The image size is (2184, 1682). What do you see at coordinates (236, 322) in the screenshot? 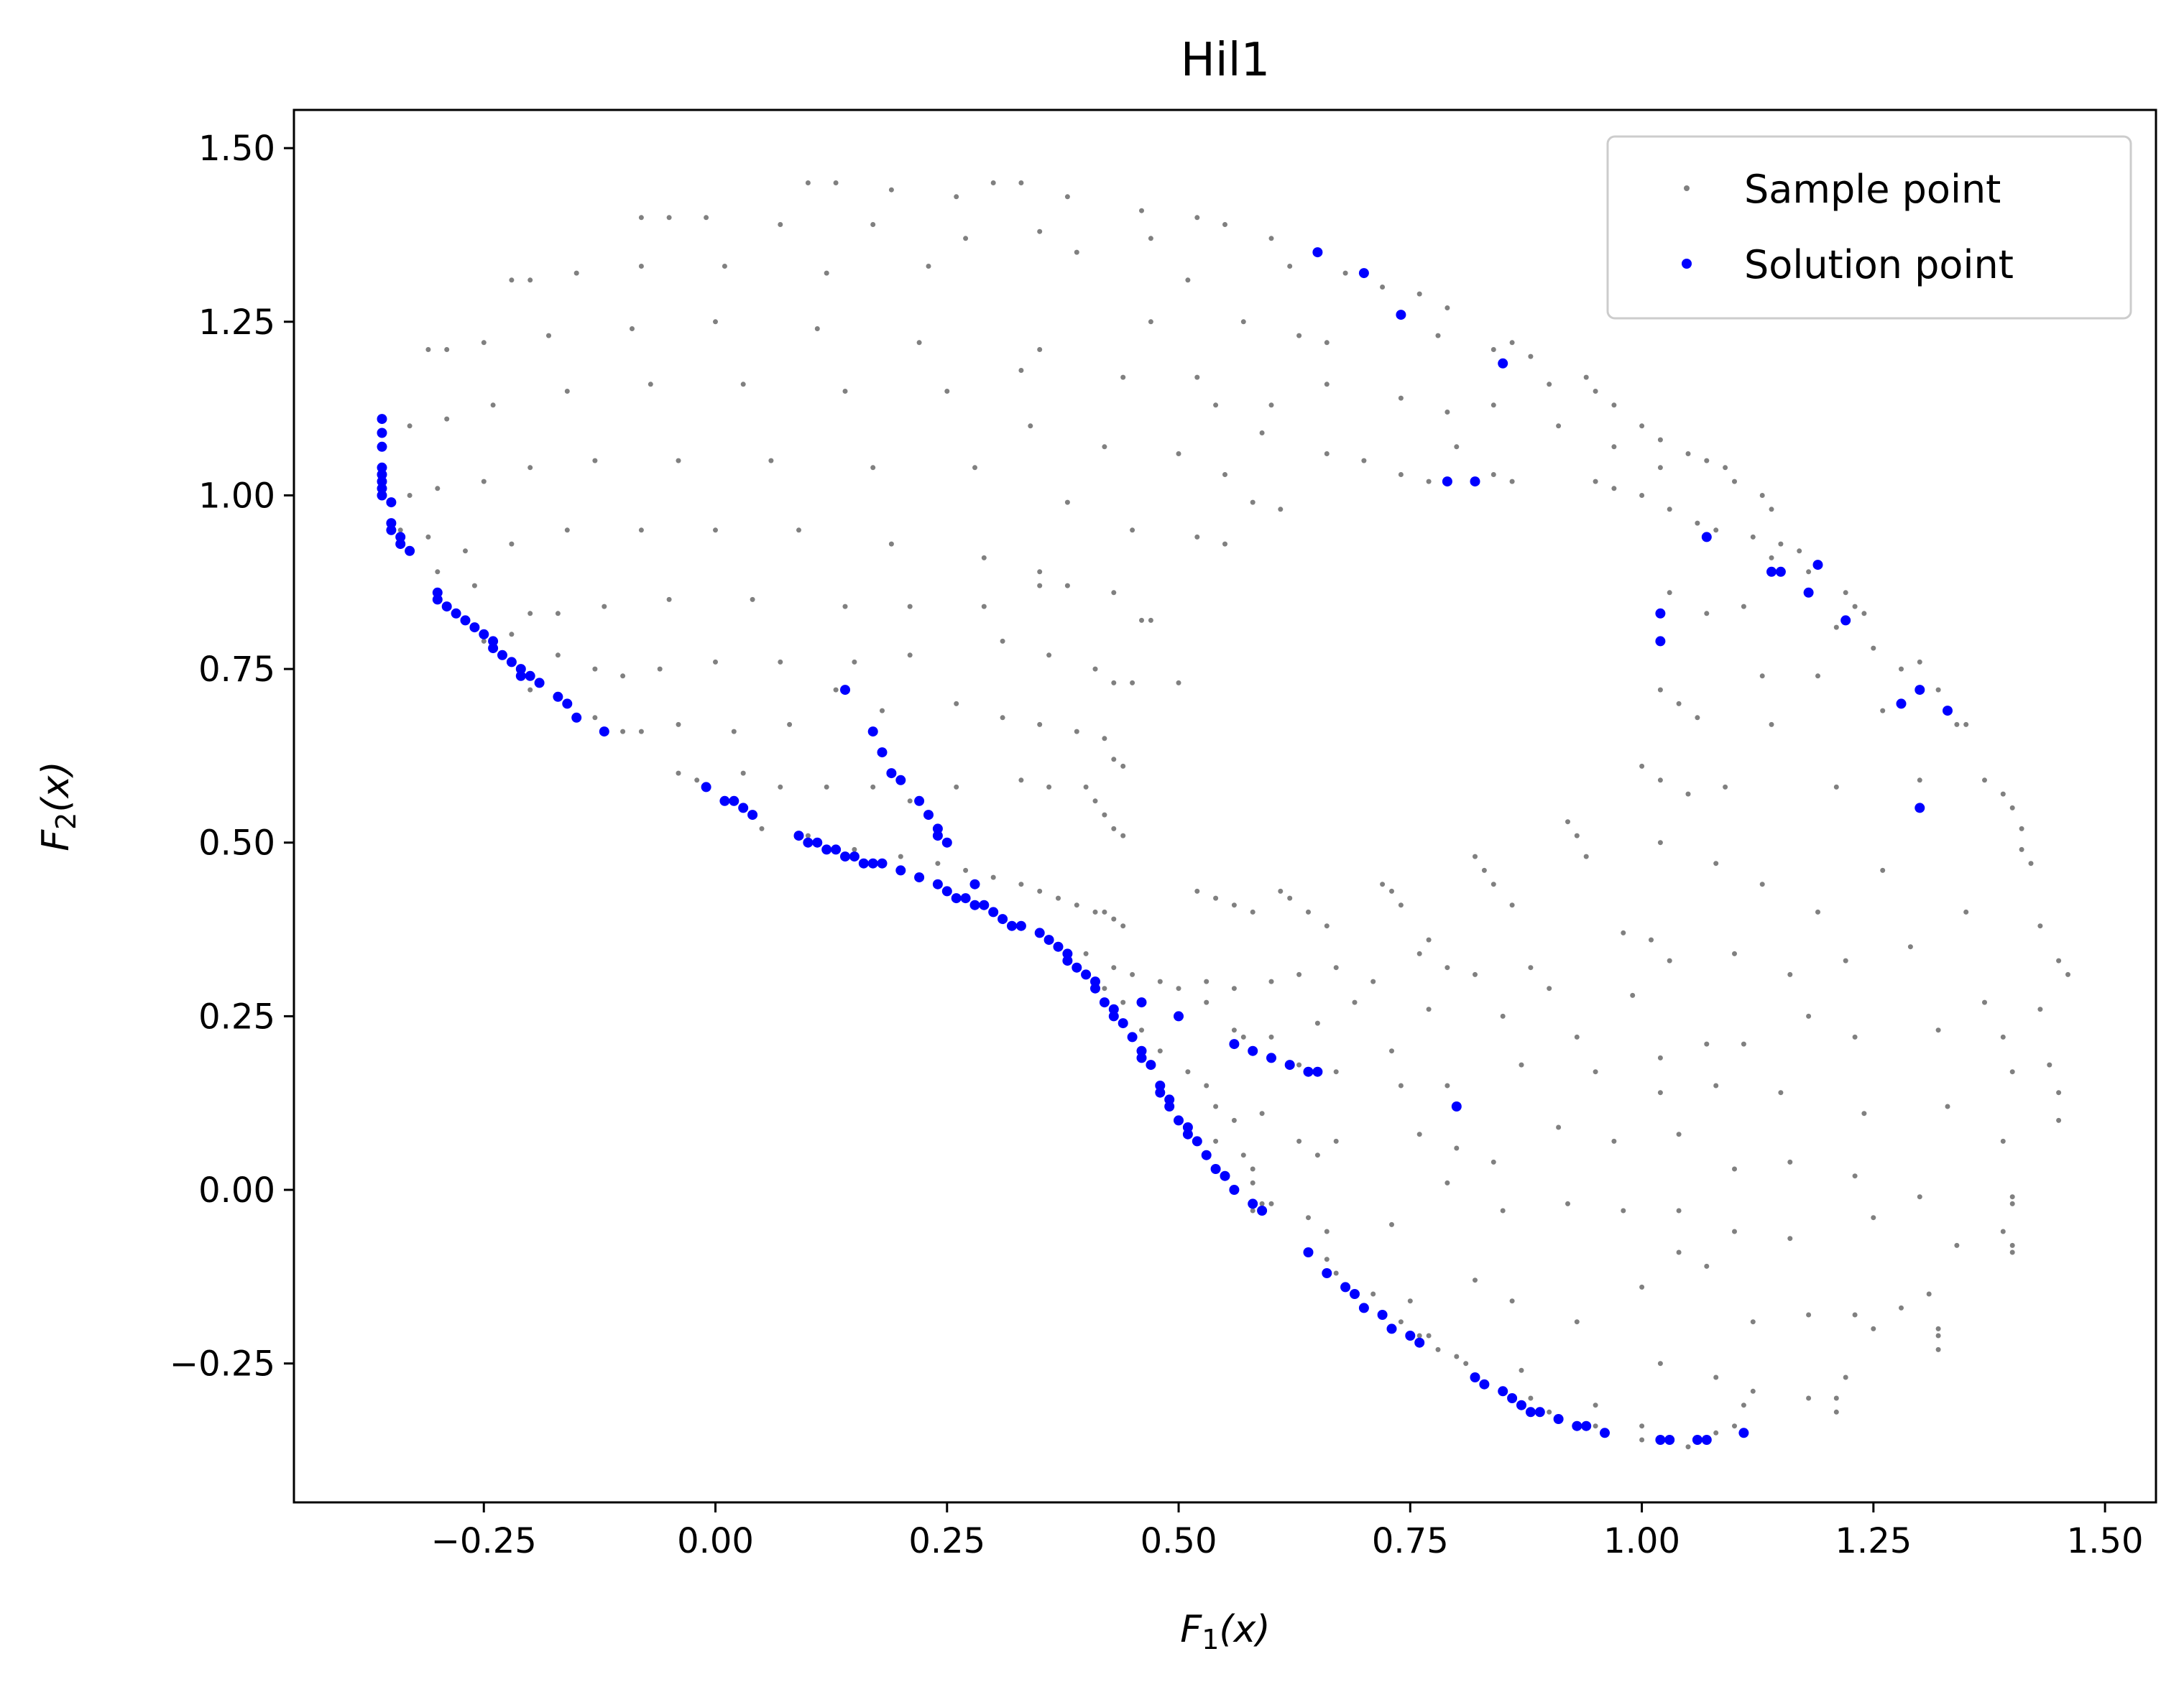
I see `y-tick-label: 1.25` at bounding box center [236, 322].